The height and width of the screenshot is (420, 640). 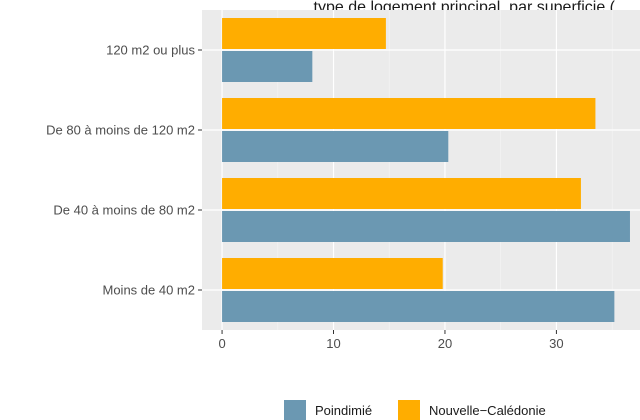 What do you see at coordinates (149, 290) in the screenshot?
I see `y-tick-label: Moins de 40 m2` at bounding box center [149, 290].